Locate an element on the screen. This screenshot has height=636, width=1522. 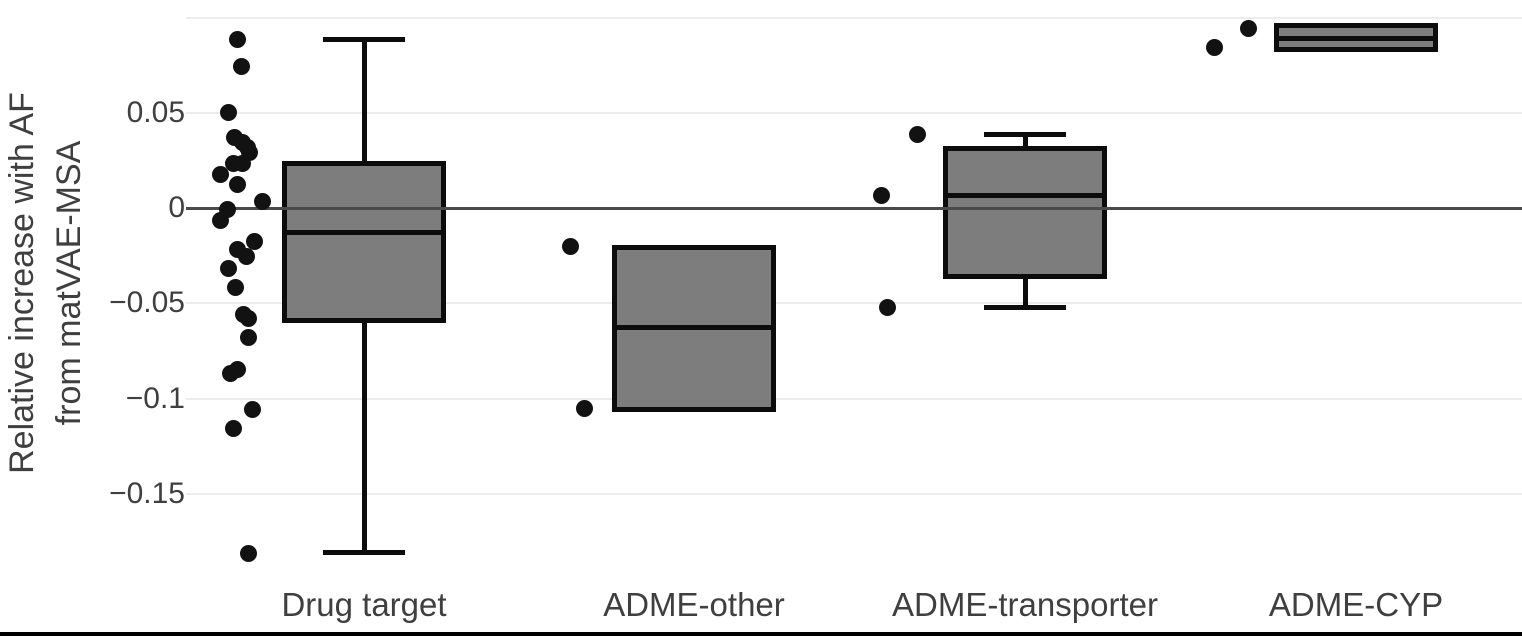
x-axis-label-adme-other: ADME-other is located at coordinates (694, 604).